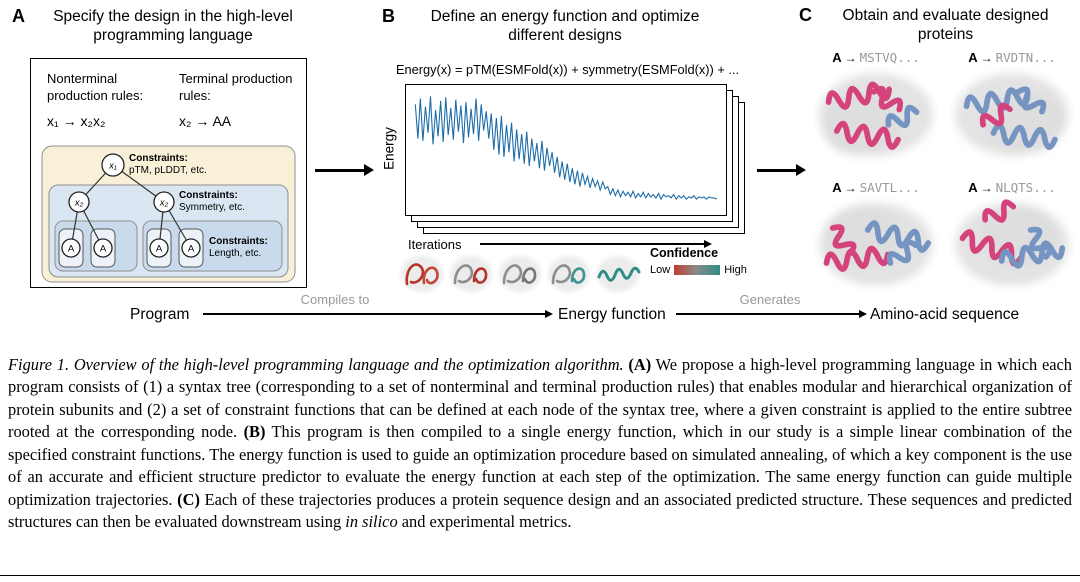  What do you see at coordinates (212, 207) in the screenshot?
I see `constraints-mid-body: Symmetry, etc.` at bounding box center [212, 207].